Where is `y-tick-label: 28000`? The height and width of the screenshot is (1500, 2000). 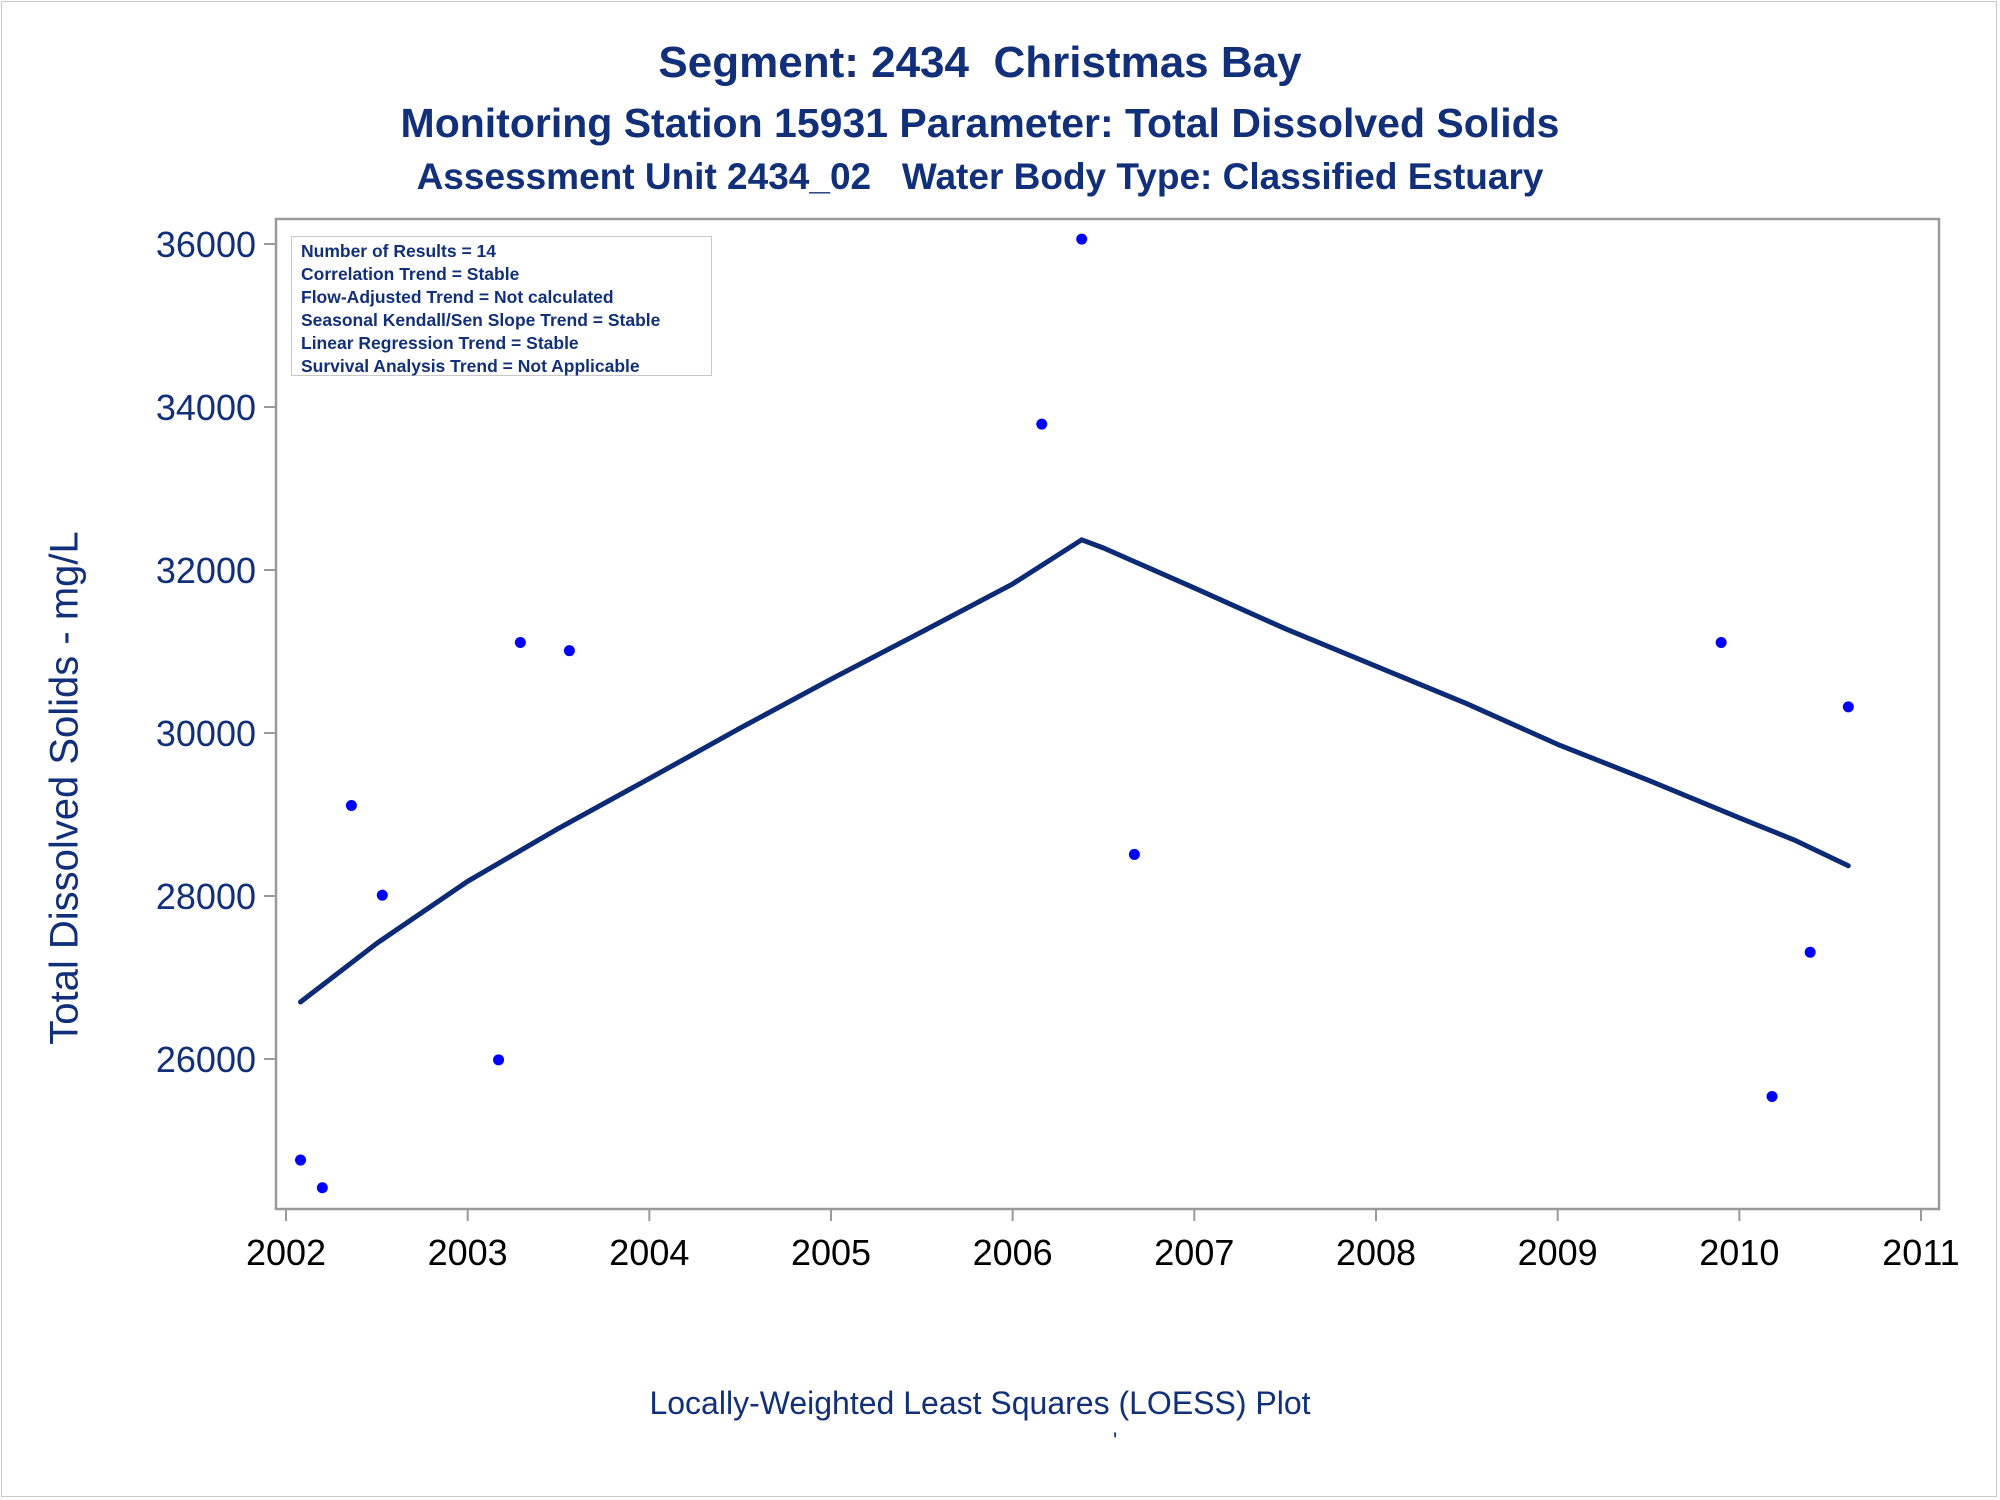 y-tick-label: 28000 is located at coordinates (206, 896).